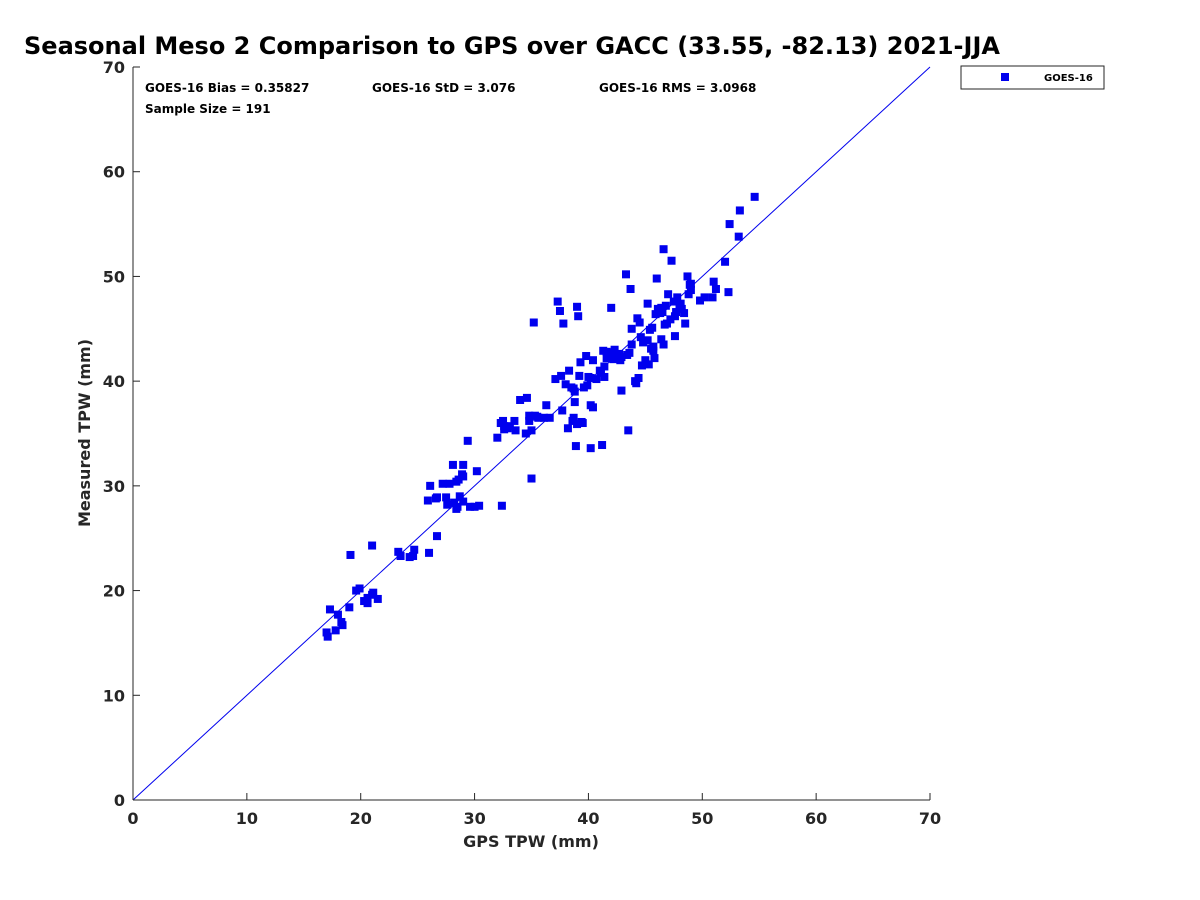 The width and height of the screenshot is (1200, 900). I want to click on y-tick-label: 40, so click(114, 381).